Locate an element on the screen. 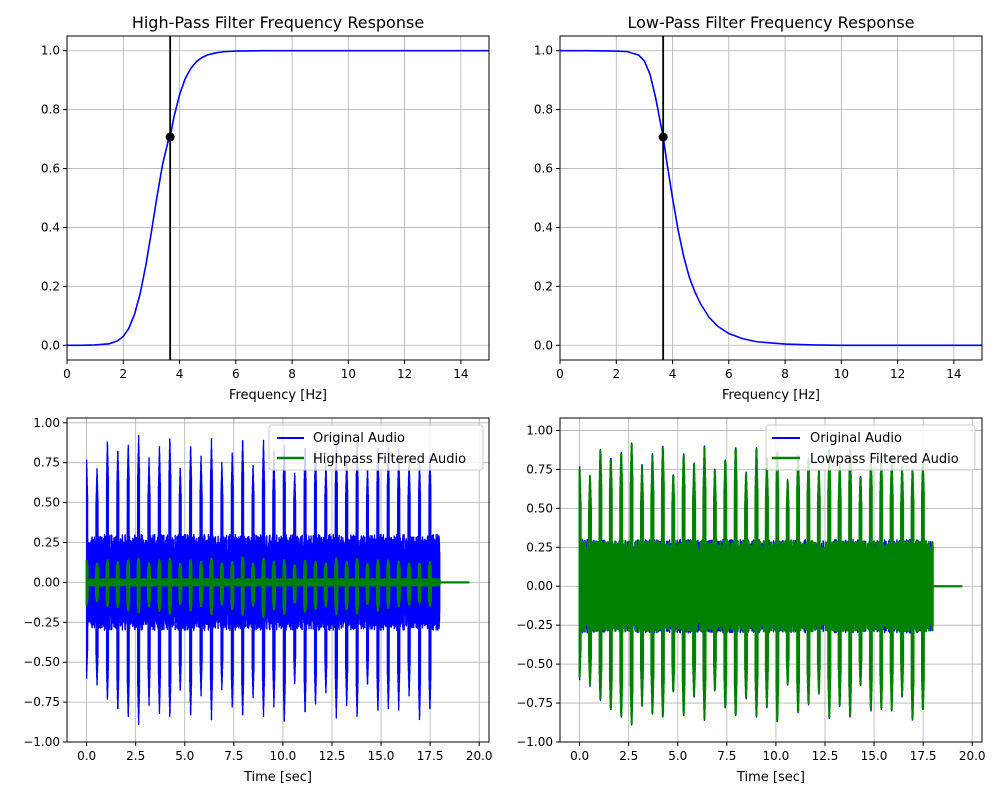 The image size is (1000, 800). legend-label-filtered: Highpass Filtered Audio is located at coordinates (389, 459).